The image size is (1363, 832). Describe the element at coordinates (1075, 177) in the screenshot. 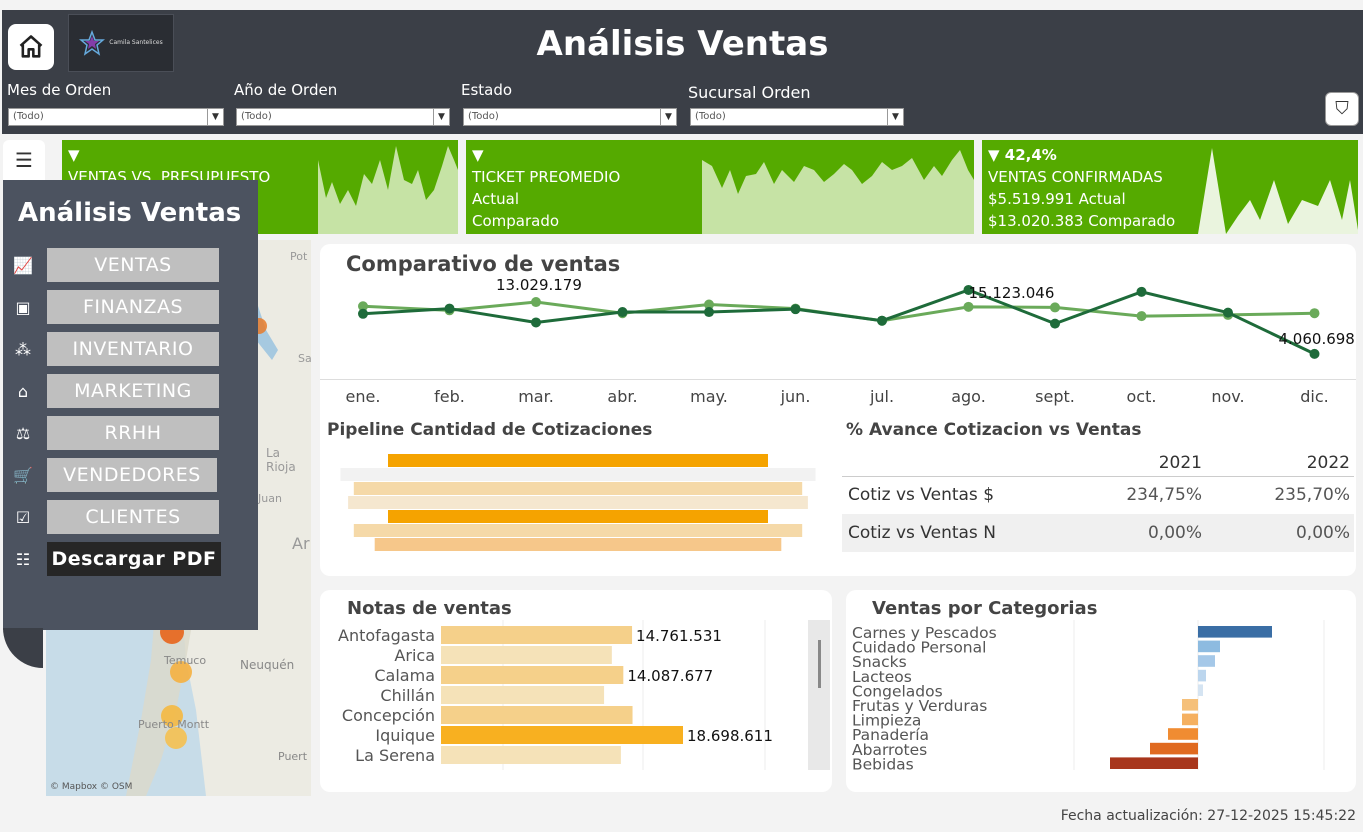

I see `kpi-title: VENTAS CONFIRMADAS` at that location.